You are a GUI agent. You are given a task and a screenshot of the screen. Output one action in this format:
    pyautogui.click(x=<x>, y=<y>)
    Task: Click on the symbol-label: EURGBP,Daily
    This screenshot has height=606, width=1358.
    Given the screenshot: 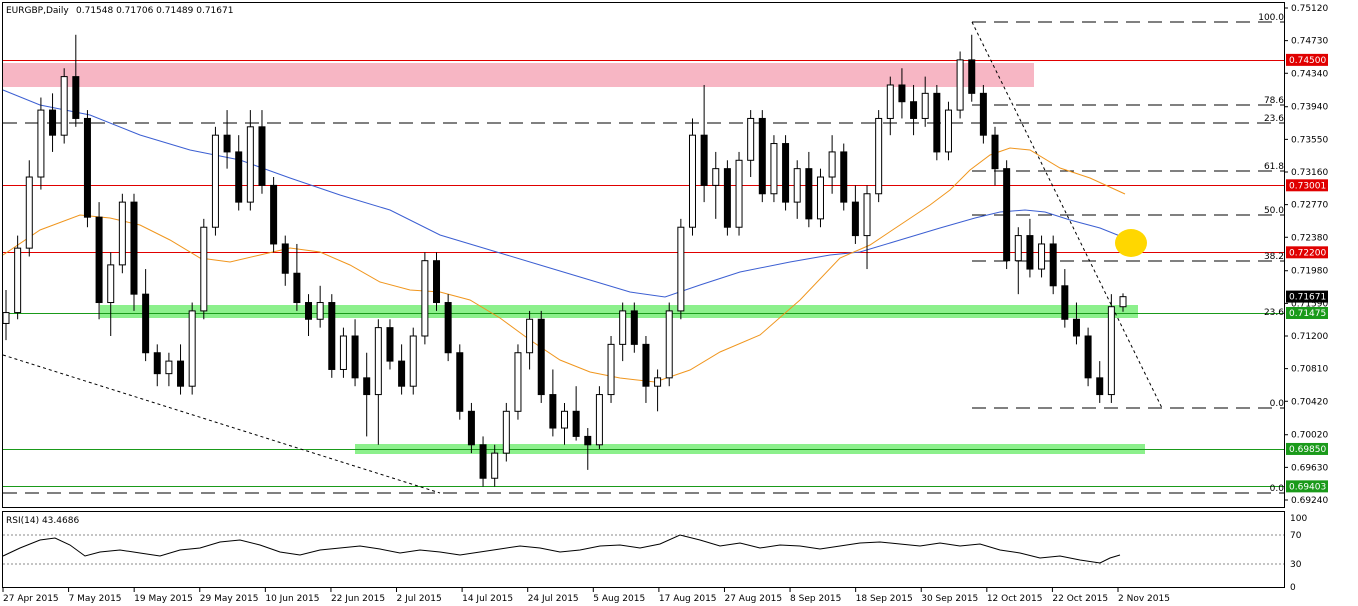 What is the action you would take?
    pyautogui.click(x=37, y=11)
    